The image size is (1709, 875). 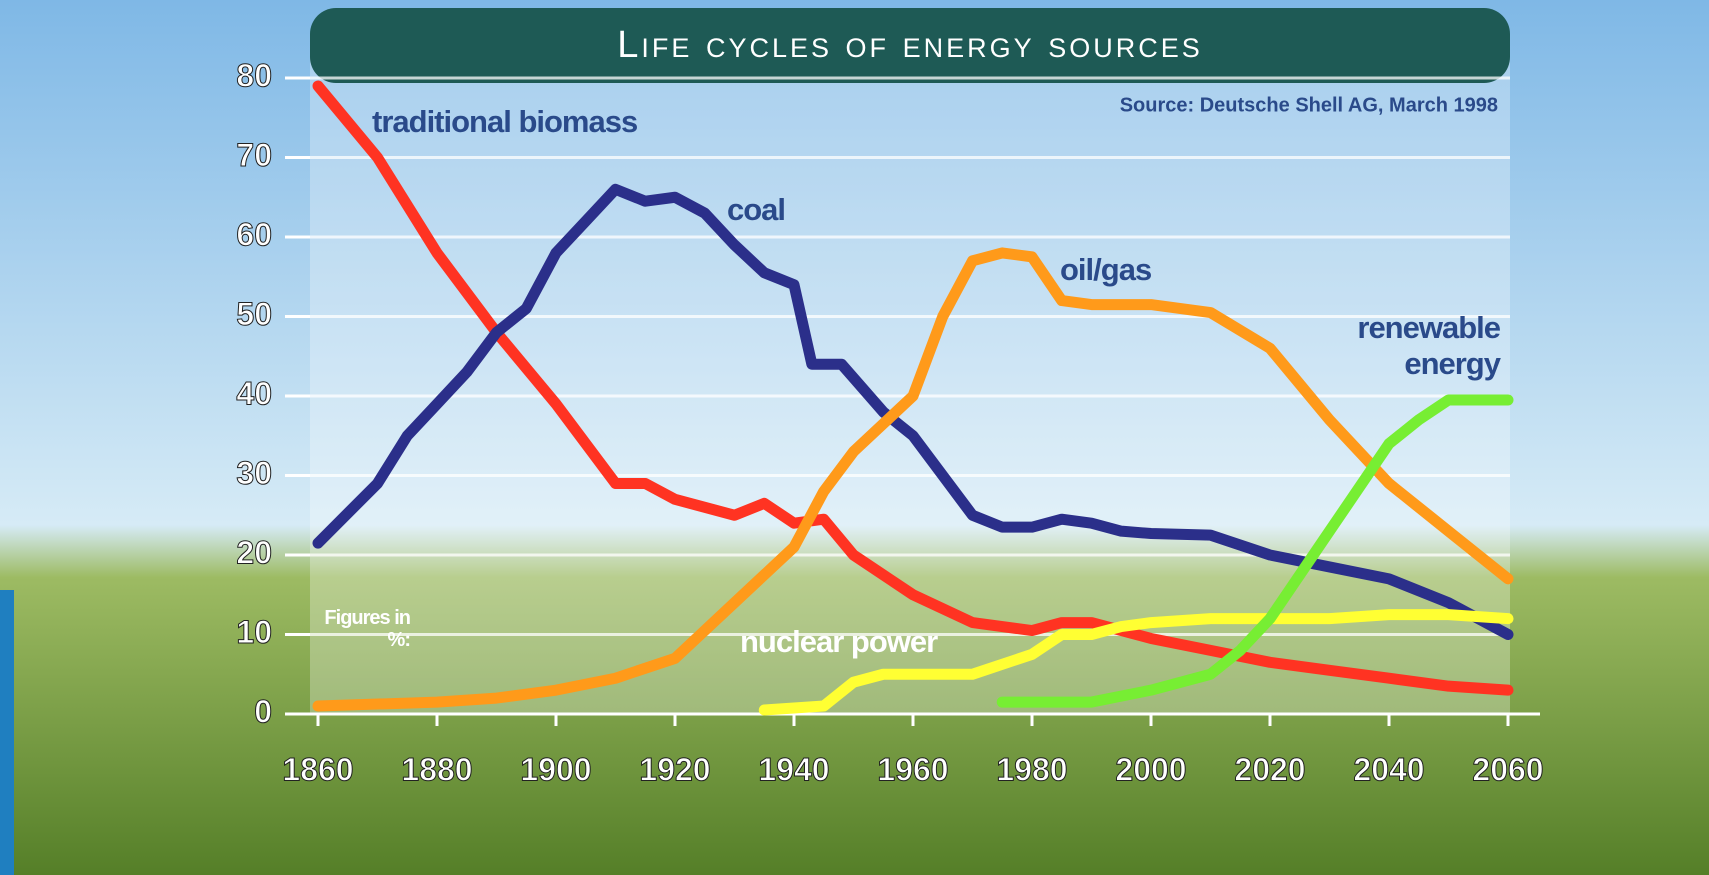 What do you see at coordinates (674, 769) in the screenshot?
I see `x-tick-label: 1920` at bounding box center [674, 769].